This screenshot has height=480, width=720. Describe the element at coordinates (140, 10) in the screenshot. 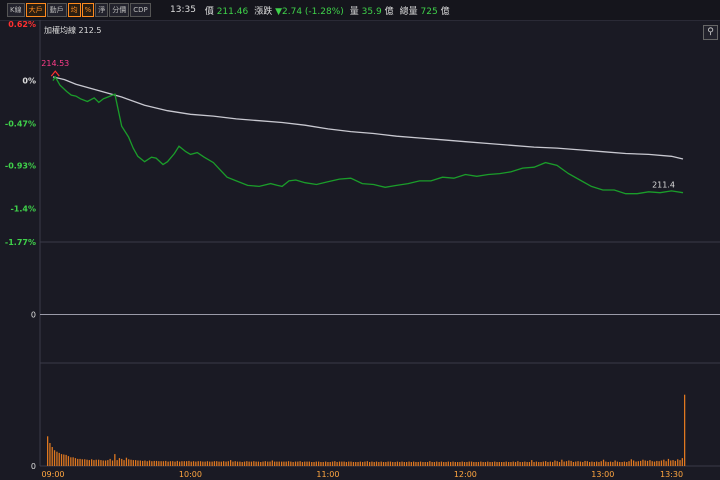

I see `tab-7: CDP` at that location.